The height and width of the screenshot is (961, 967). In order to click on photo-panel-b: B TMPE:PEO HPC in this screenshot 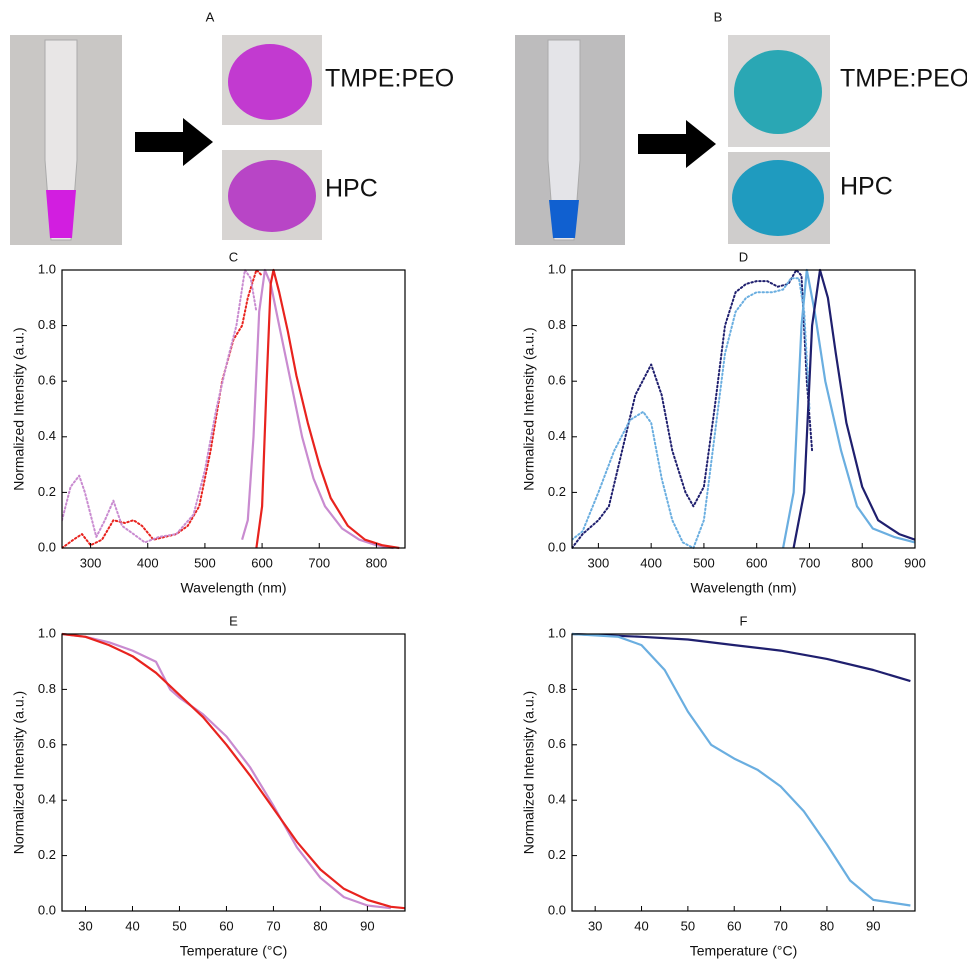, I will do `click(741, 127)`.